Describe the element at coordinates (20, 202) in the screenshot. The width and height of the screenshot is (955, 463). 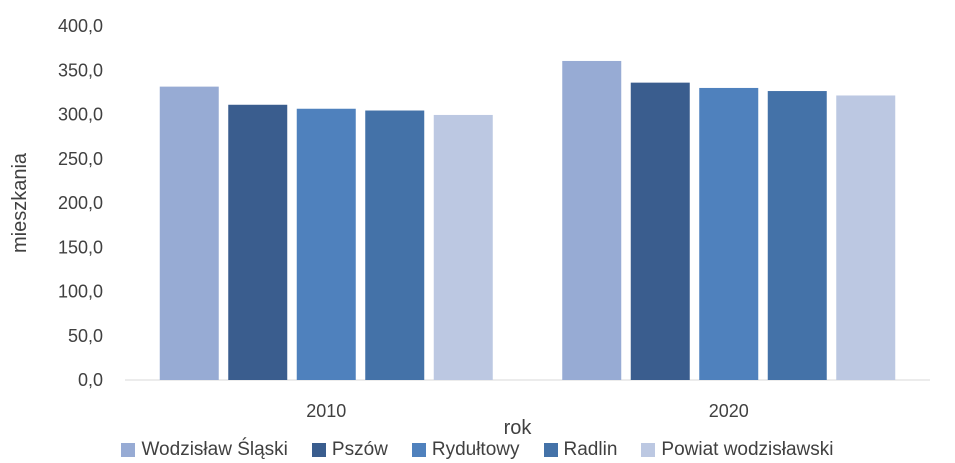
I see `y-axis-title: mieszkania` at that location.